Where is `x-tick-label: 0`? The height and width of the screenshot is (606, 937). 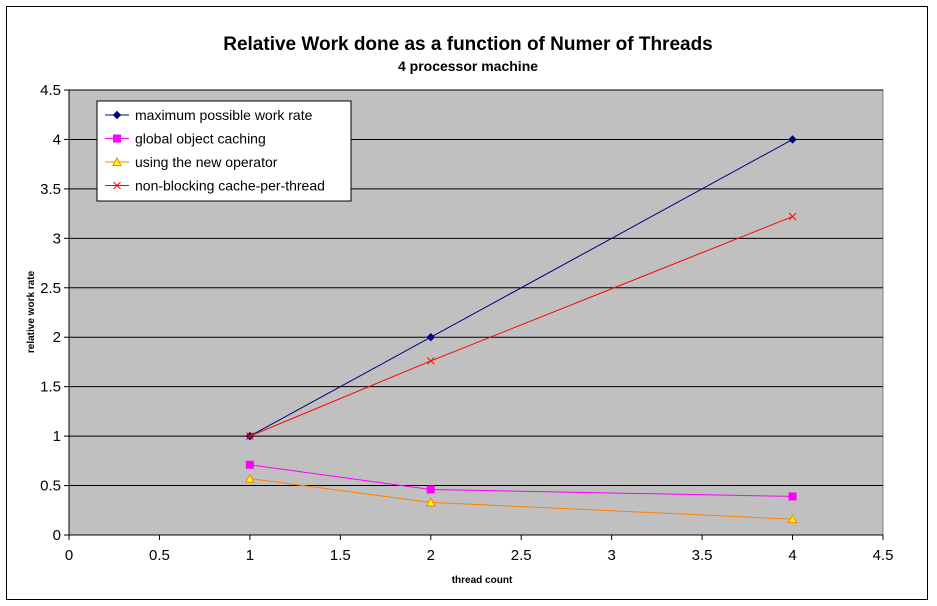
x-tick-label: 0 is located at coordinates (69, 555).